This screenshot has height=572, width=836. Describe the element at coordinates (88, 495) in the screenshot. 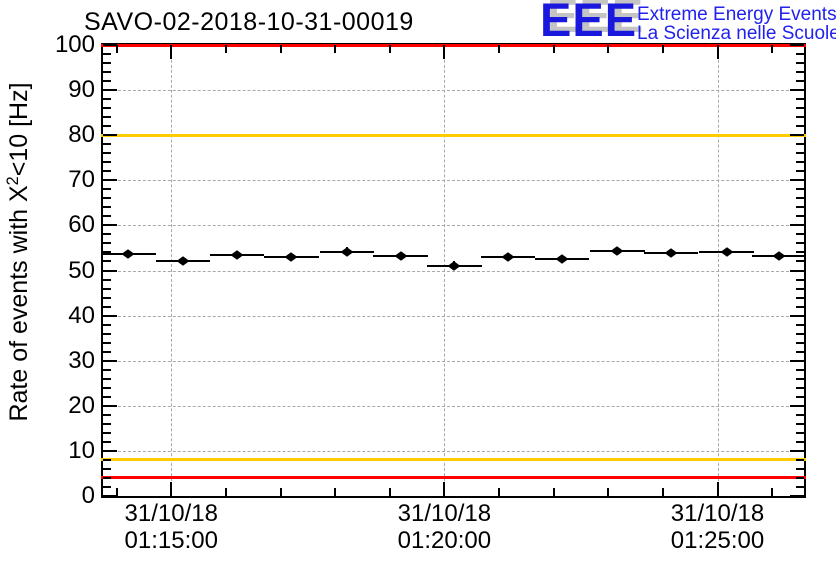

I see `y-tick-label: 0` at that location.